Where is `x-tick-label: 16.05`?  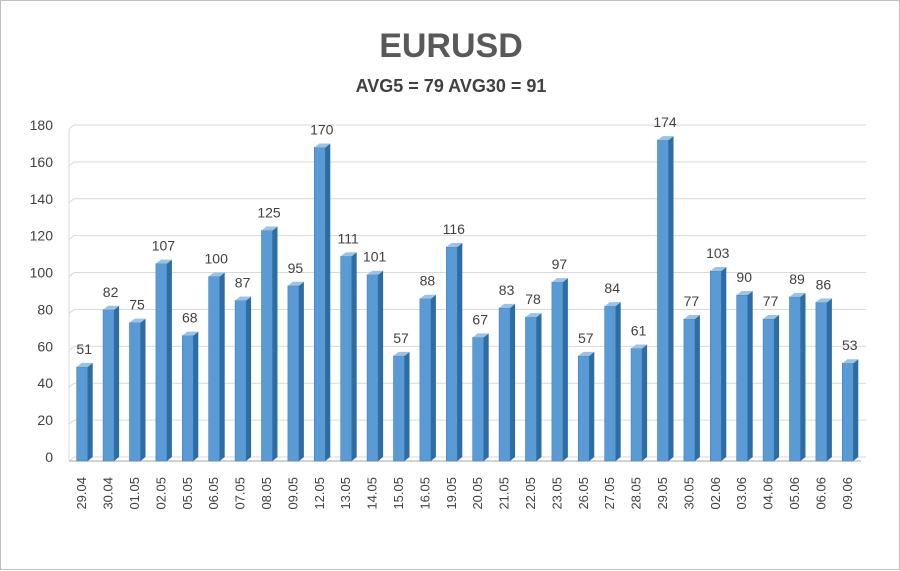 x-tick-label: 16.05 is located at coordinates (424, 493).